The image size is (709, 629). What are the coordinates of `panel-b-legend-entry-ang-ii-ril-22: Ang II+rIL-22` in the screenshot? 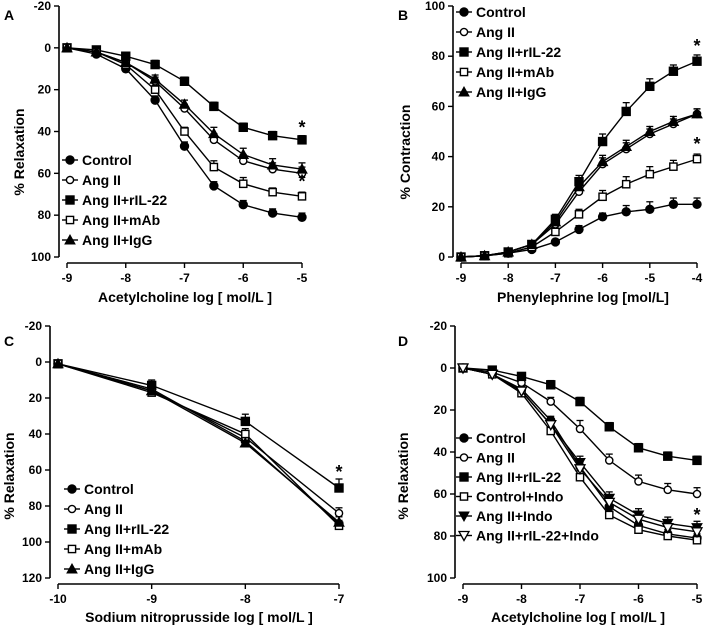 It's located at (508, 52).